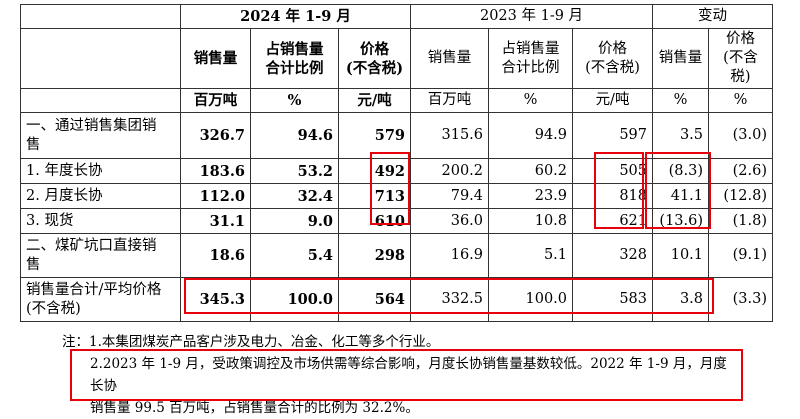 The height and width of the screenshot is (419, 800). Describe the element at coordinates (681, 135) in the screenshot. I see `value-cell: 3.5` at that location.